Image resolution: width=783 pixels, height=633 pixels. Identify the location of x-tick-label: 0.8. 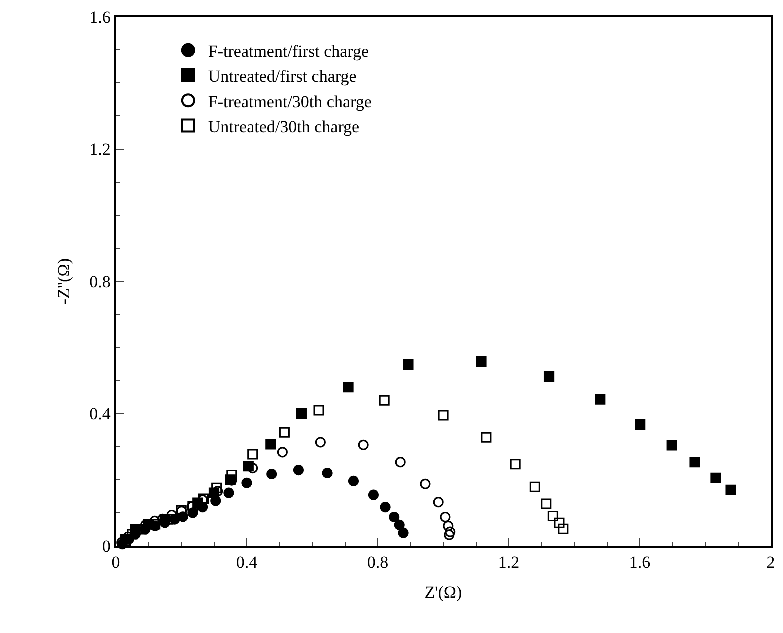
(378, 562).